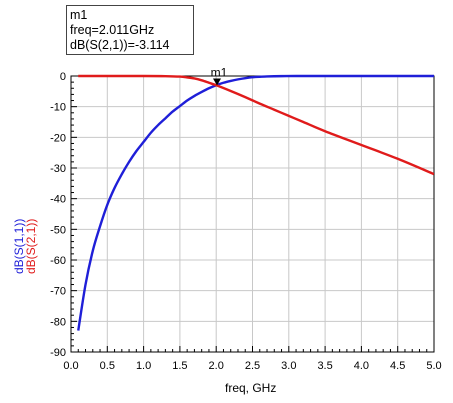 The height and width of the screenshot is (403, 453). What do you see at coordinates (58, 169) in the screenshot?
I see `y-tick-label: -30` at bounding box center [58, 169].